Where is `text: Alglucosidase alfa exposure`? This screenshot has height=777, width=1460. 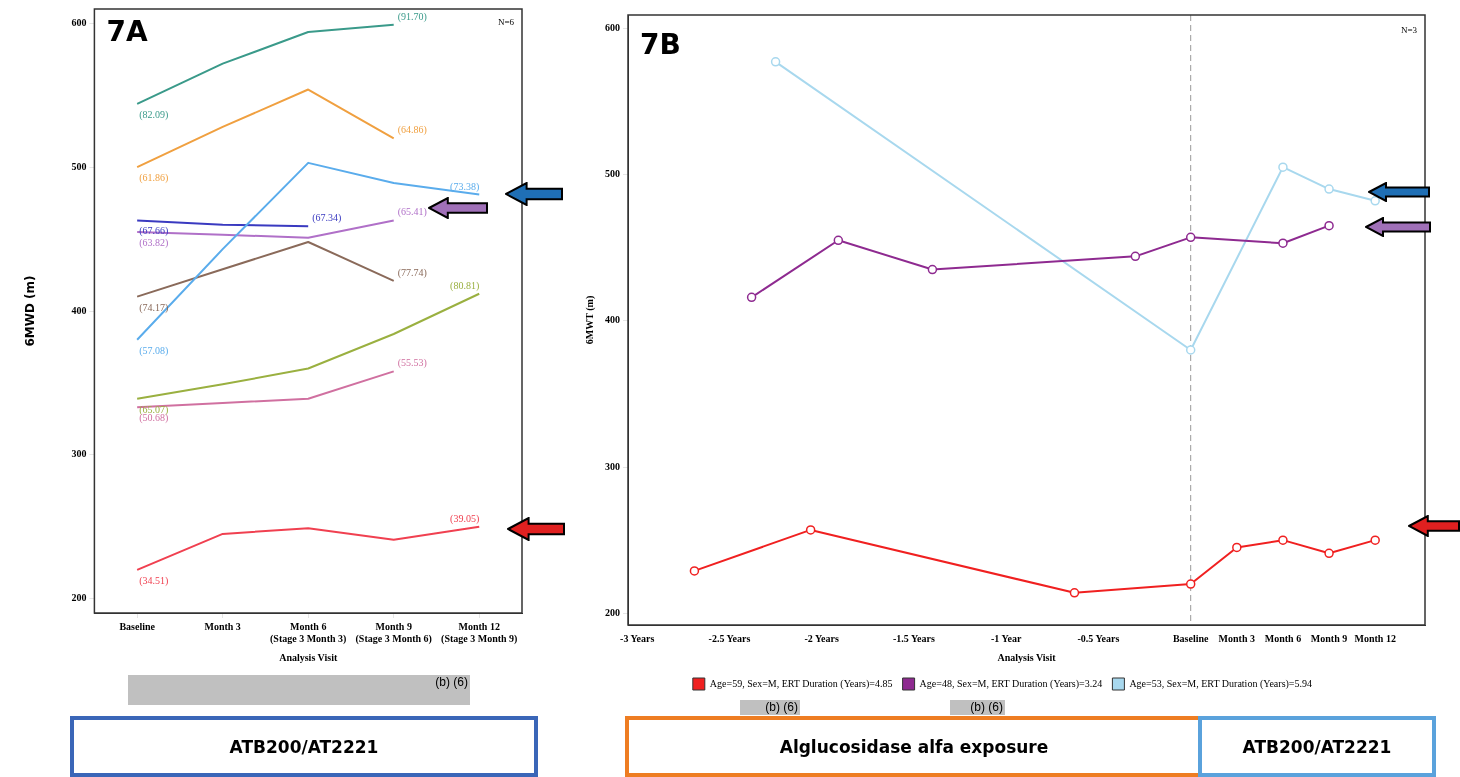 text: Alglucosidase alfa exposure is located at coordinates (914, 746).